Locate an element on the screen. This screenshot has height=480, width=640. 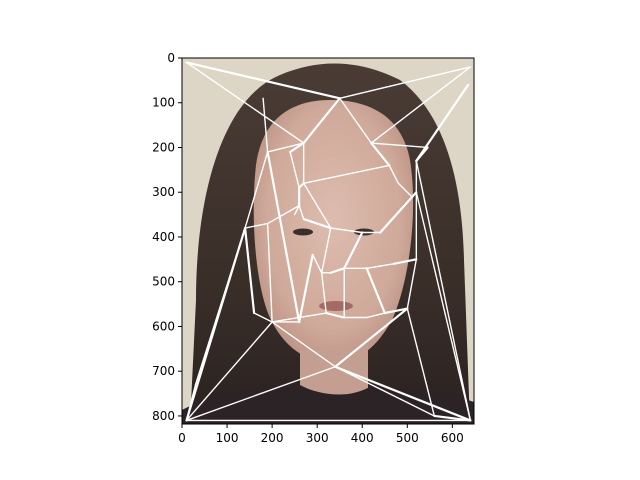
image-lips is located at coordinates (336, 306).